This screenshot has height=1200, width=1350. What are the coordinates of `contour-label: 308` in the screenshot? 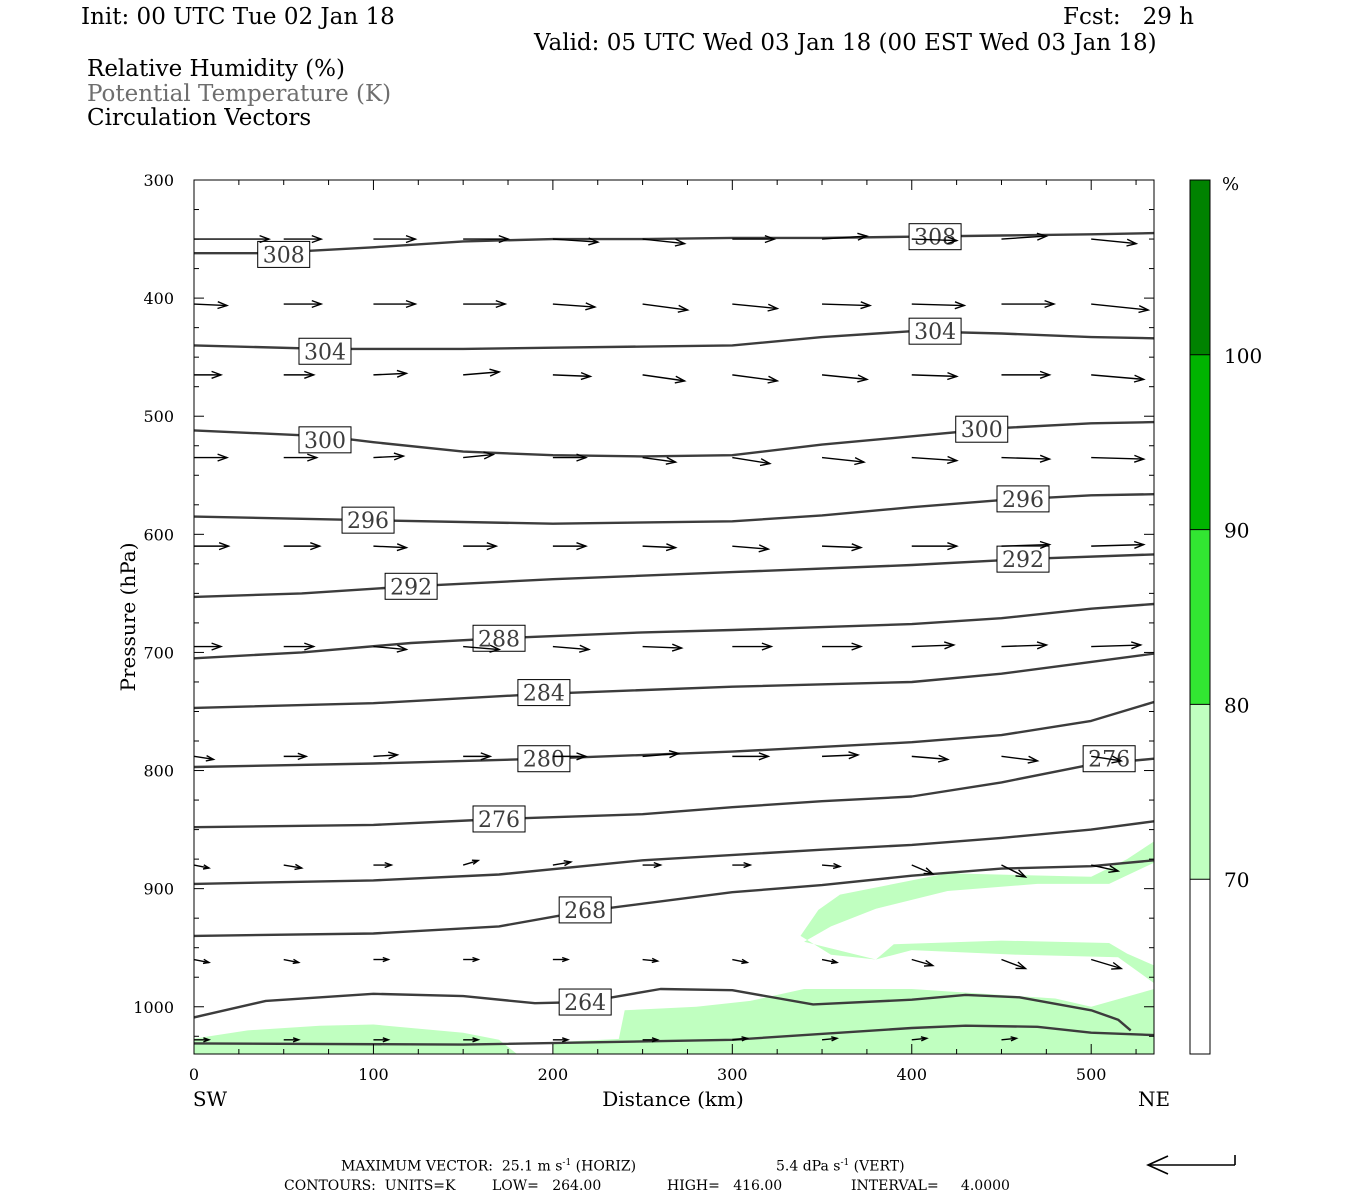 It's located at (284, 255).